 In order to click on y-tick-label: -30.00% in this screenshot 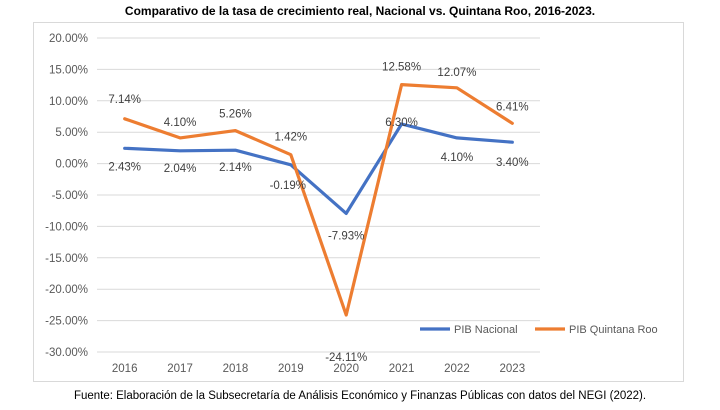, I will do `click(66, 353)`.